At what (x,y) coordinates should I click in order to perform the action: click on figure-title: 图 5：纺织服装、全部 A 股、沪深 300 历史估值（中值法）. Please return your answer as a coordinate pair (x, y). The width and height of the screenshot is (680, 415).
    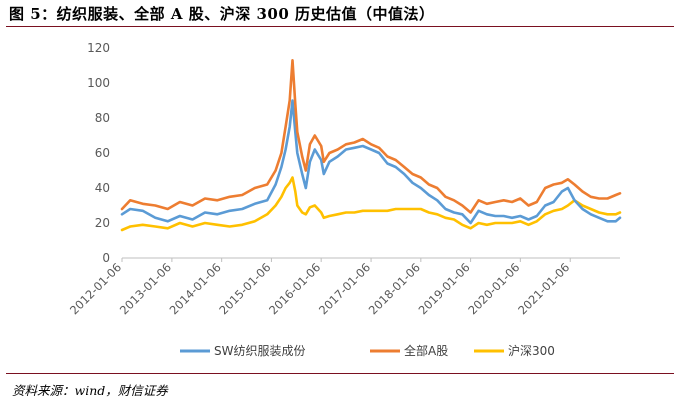
    Looking at the image, I should click on (222, 14).